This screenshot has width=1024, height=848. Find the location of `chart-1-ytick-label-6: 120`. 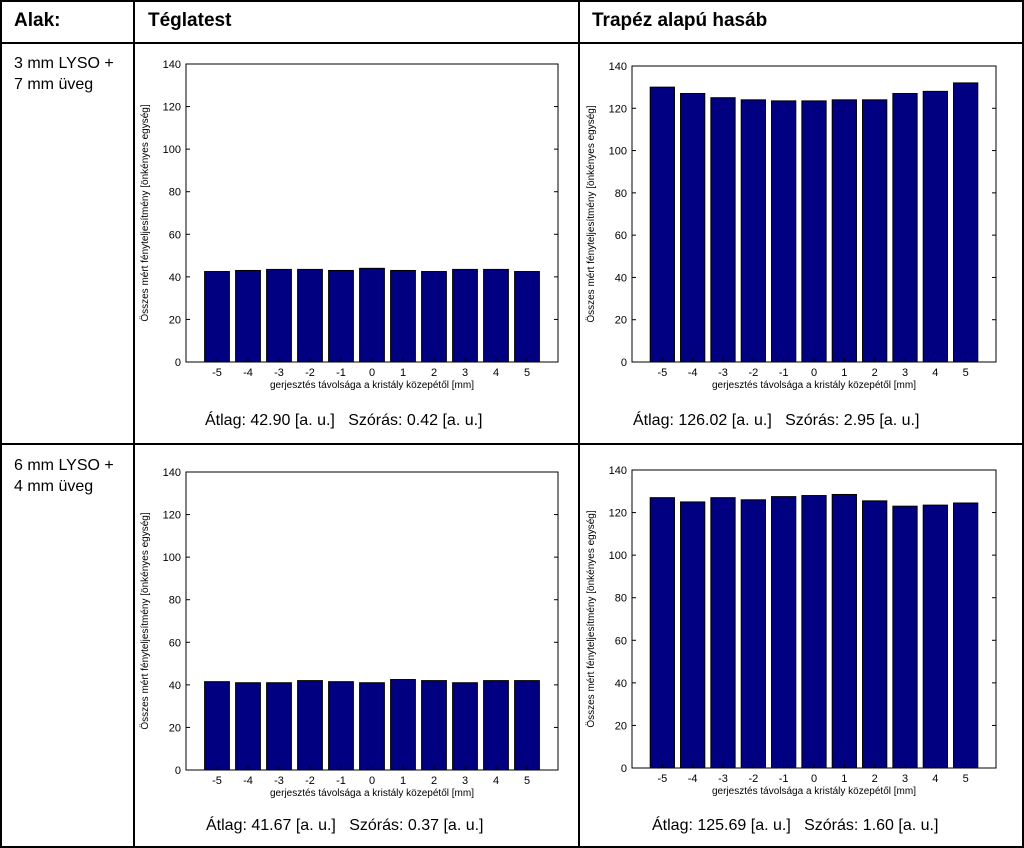

chart-1-ytick-label-6: 120 is located at coordinates (618, 109).